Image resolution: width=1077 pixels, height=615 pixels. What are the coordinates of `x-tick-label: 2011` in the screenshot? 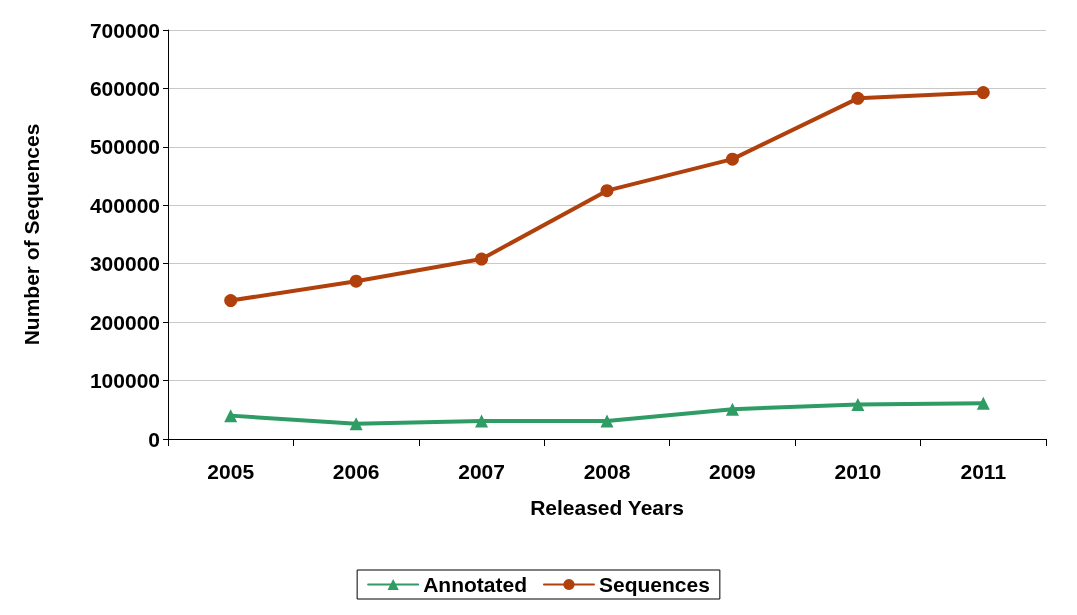 It's located at (983, 471).